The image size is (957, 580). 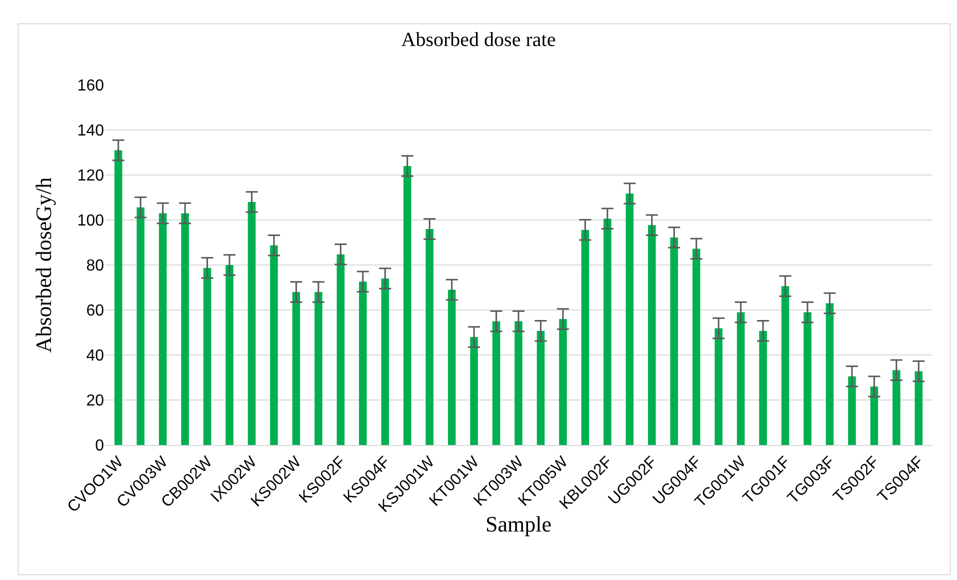 I want to click on y-tick-label: 120, so click(x=90, y=176).